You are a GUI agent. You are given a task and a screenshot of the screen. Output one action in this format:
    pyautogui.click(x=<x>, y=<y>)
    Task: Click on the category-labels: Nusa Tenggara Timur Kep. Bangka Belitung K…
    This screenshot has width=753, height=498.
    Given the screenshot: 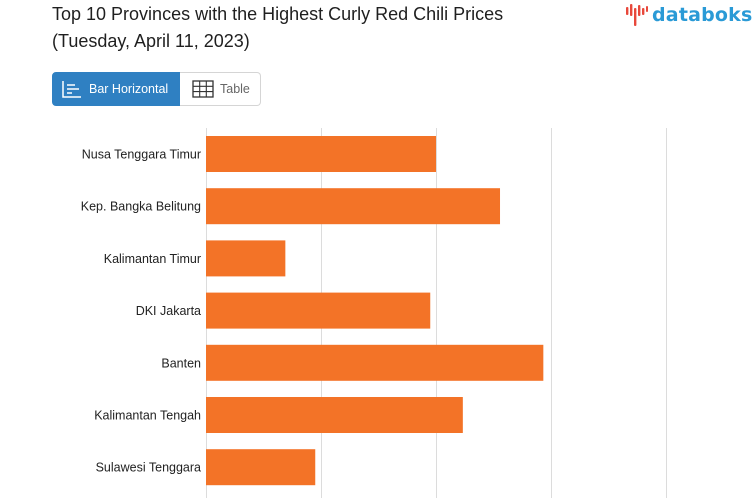 What is the action you would take?
    pyautogui.click(x=141, y=311)
    